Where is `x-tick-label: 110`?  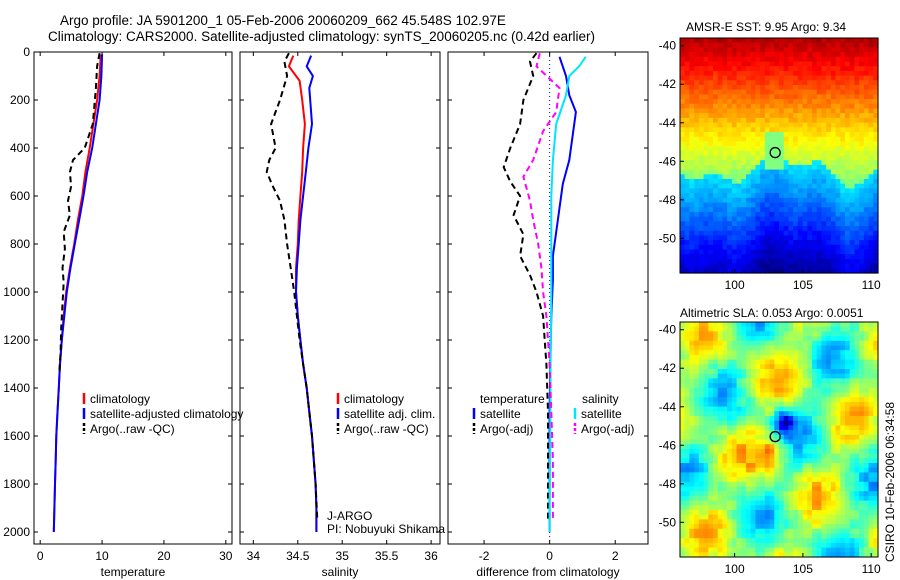 x-tick-label: 110 is located at coordinates (871, 285).